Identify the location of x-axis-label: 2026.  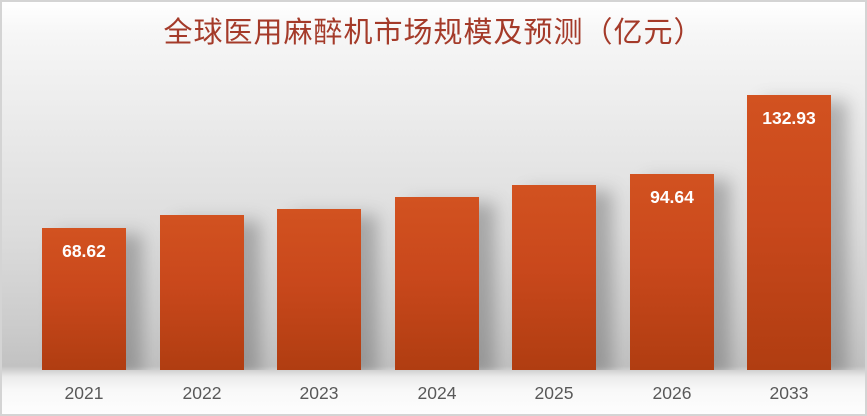
(672, 393).